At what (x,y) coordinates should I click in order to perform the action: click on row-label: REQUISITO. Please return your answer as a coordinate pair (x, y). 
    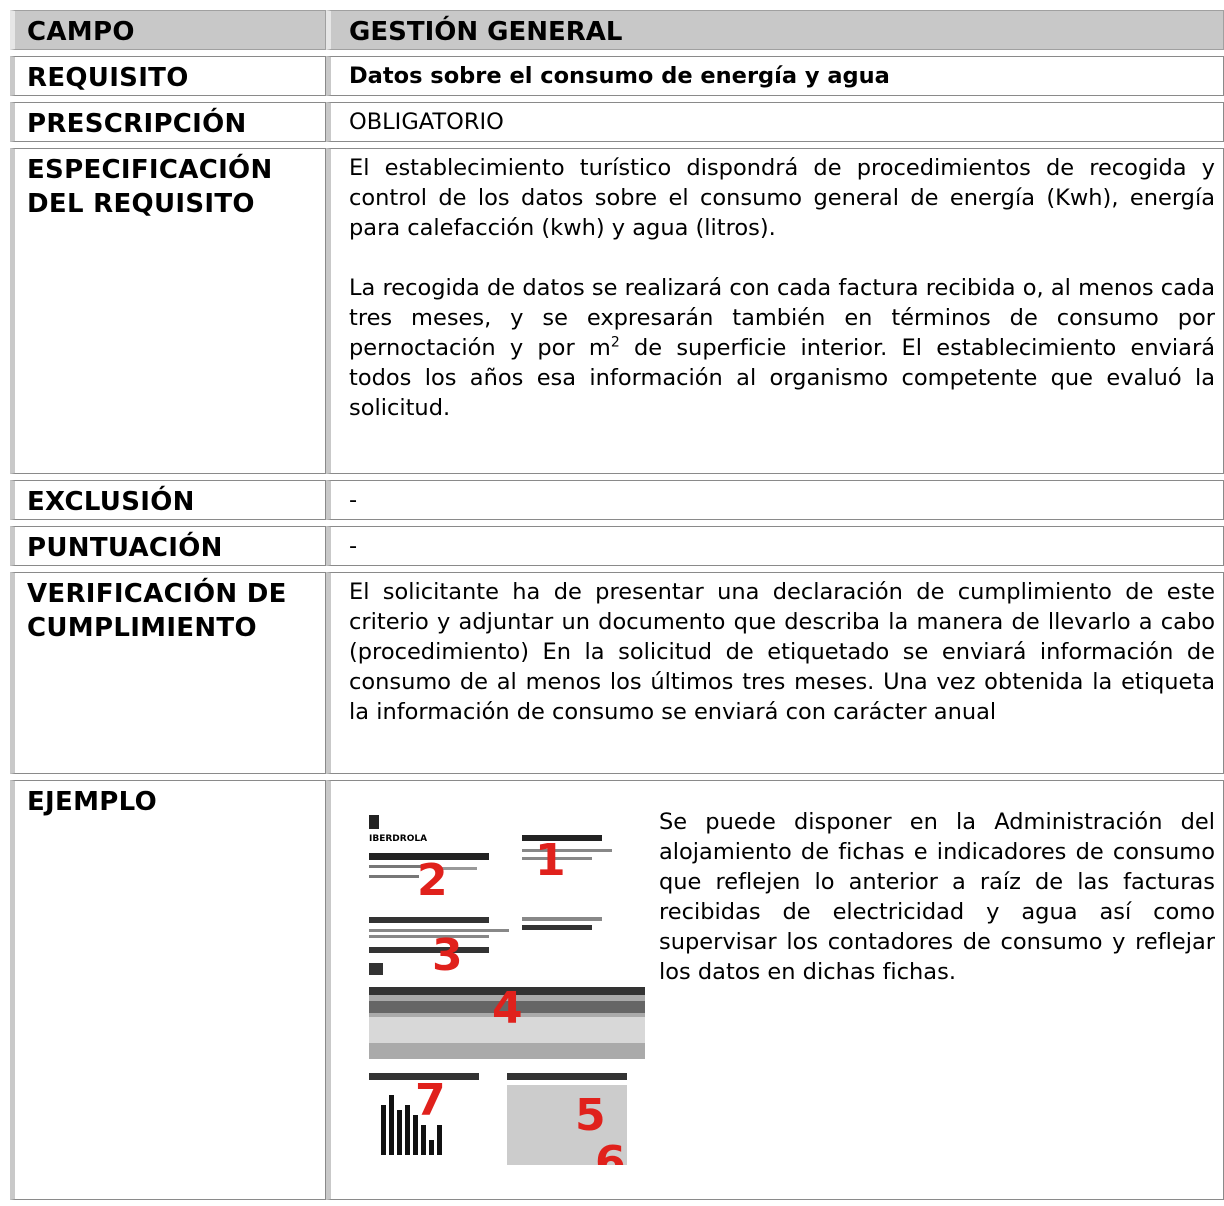
    Looking at the image, I should click on (168, 76).